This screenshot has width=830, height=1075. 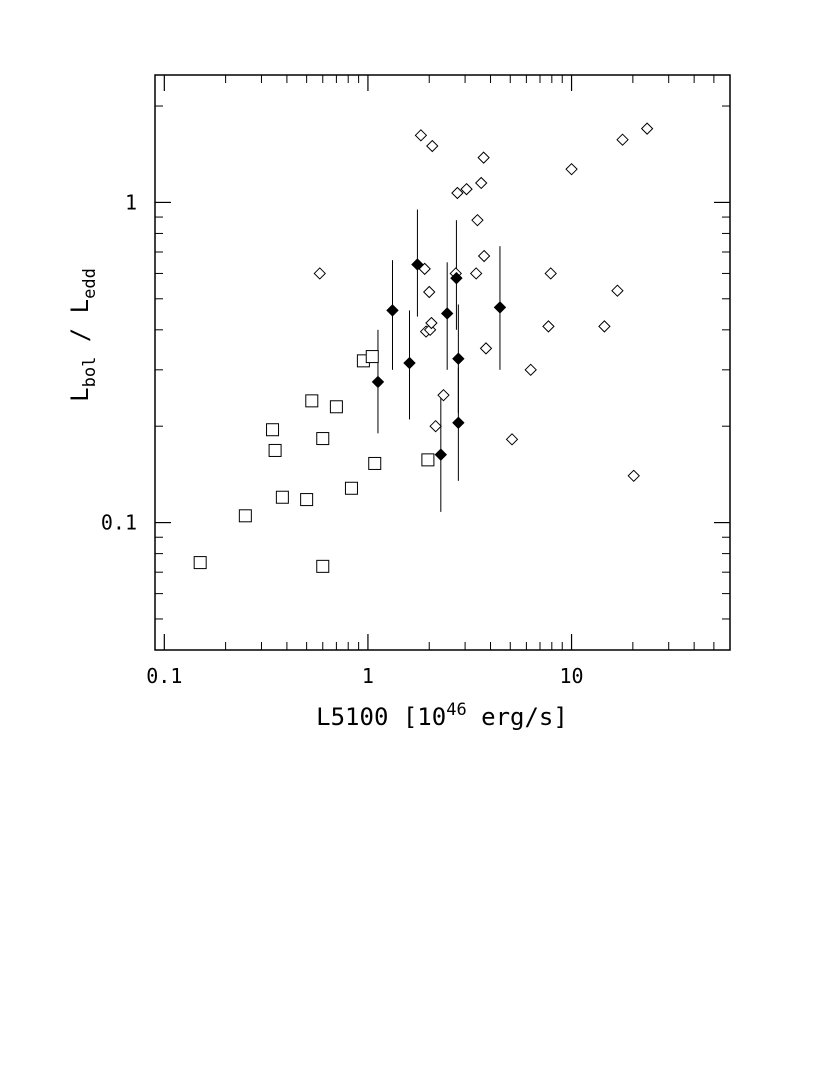 I want to click on x-tick-label: 1, so click(x=368, y=676).